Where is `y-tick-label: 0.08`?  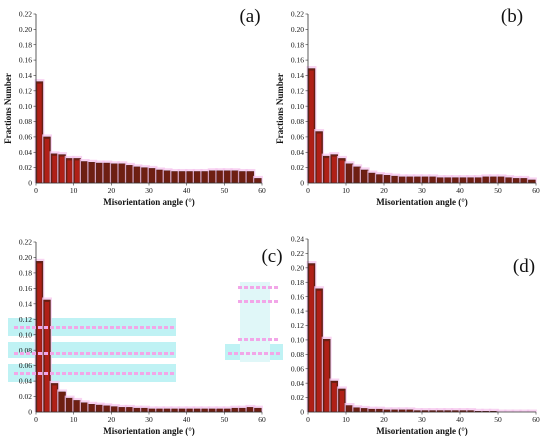
y-tick-label: 0.08 is located at coordinates (297, 121).